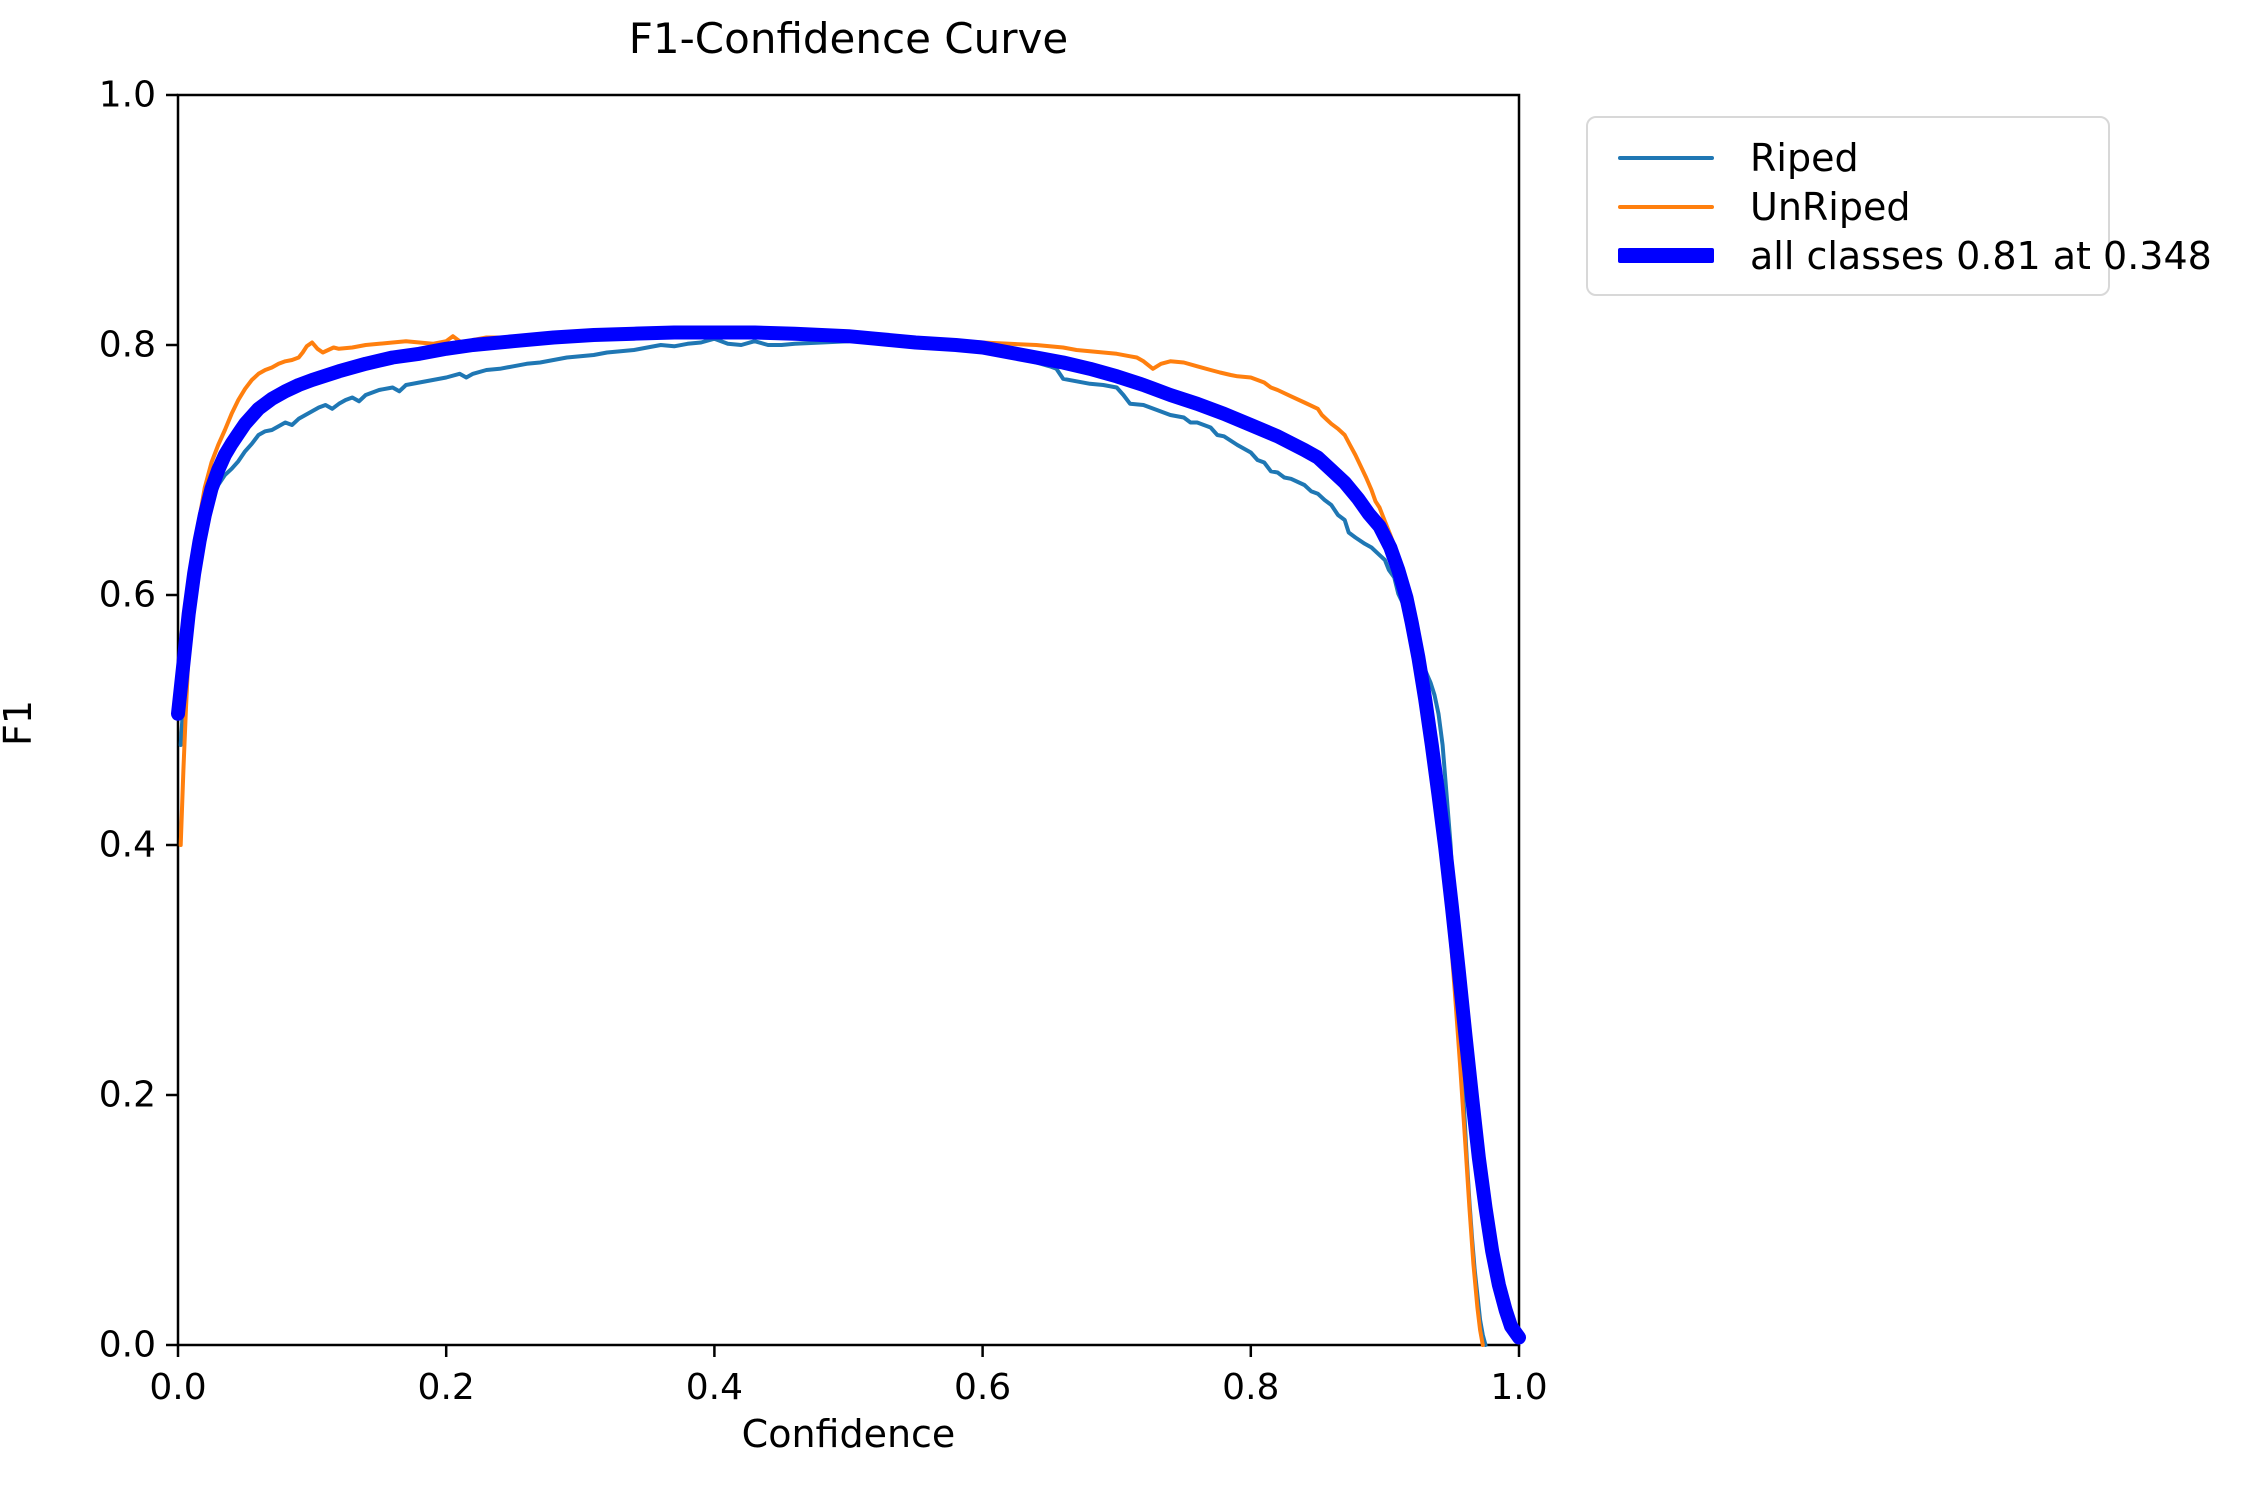 This screenshot has height=1500, width=2250. Describe the element at coordinates (127, 95) in the screenshot. I see `y-tick-label-1.0: 1.0` at that location.